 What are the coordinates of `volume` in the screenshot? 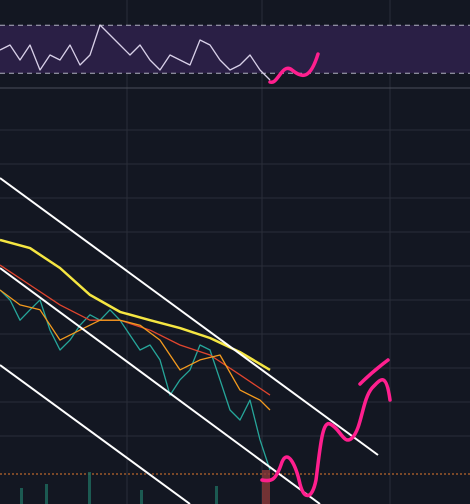 It's located at (145, 487).